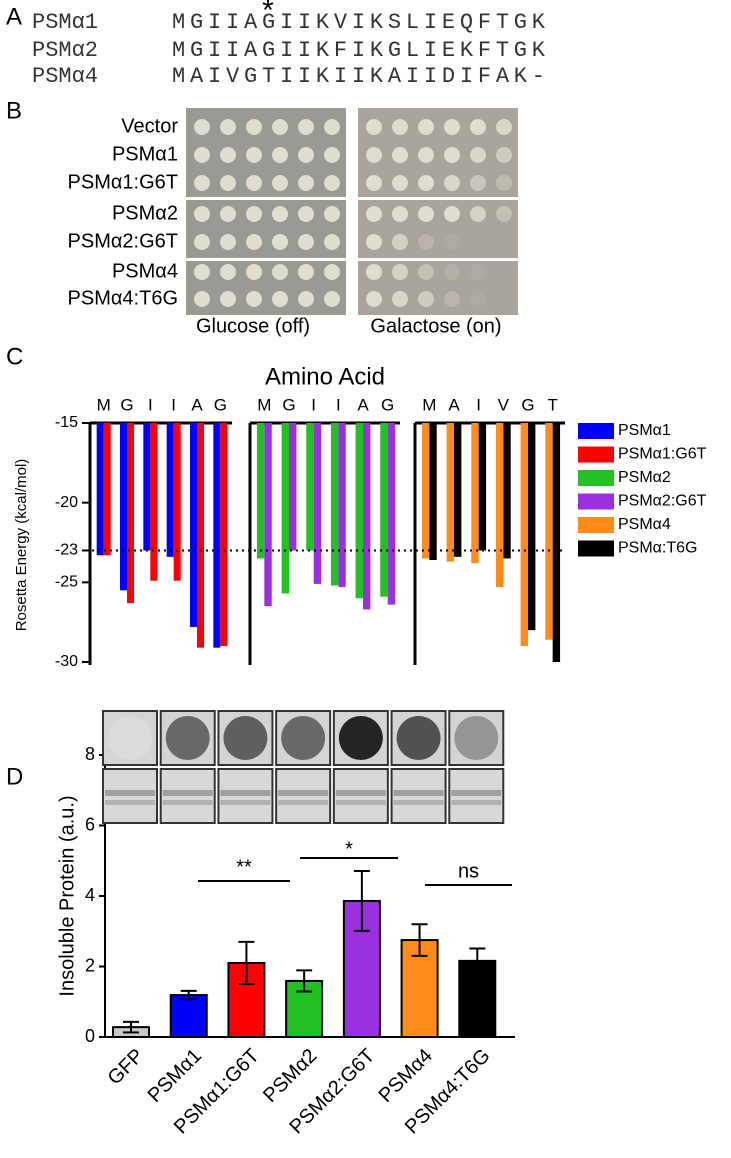  Describe the element at coordinates (104, 404) in the screenshot. I see `x-tick-label: M` at that location.